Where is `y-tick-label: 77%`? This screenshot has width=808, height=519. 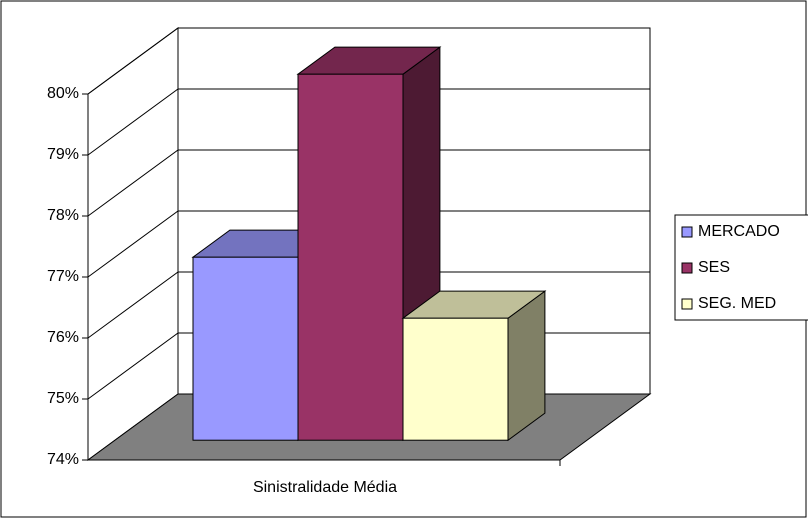
y-tick-label: 77% is located at coordinates (63, 276).